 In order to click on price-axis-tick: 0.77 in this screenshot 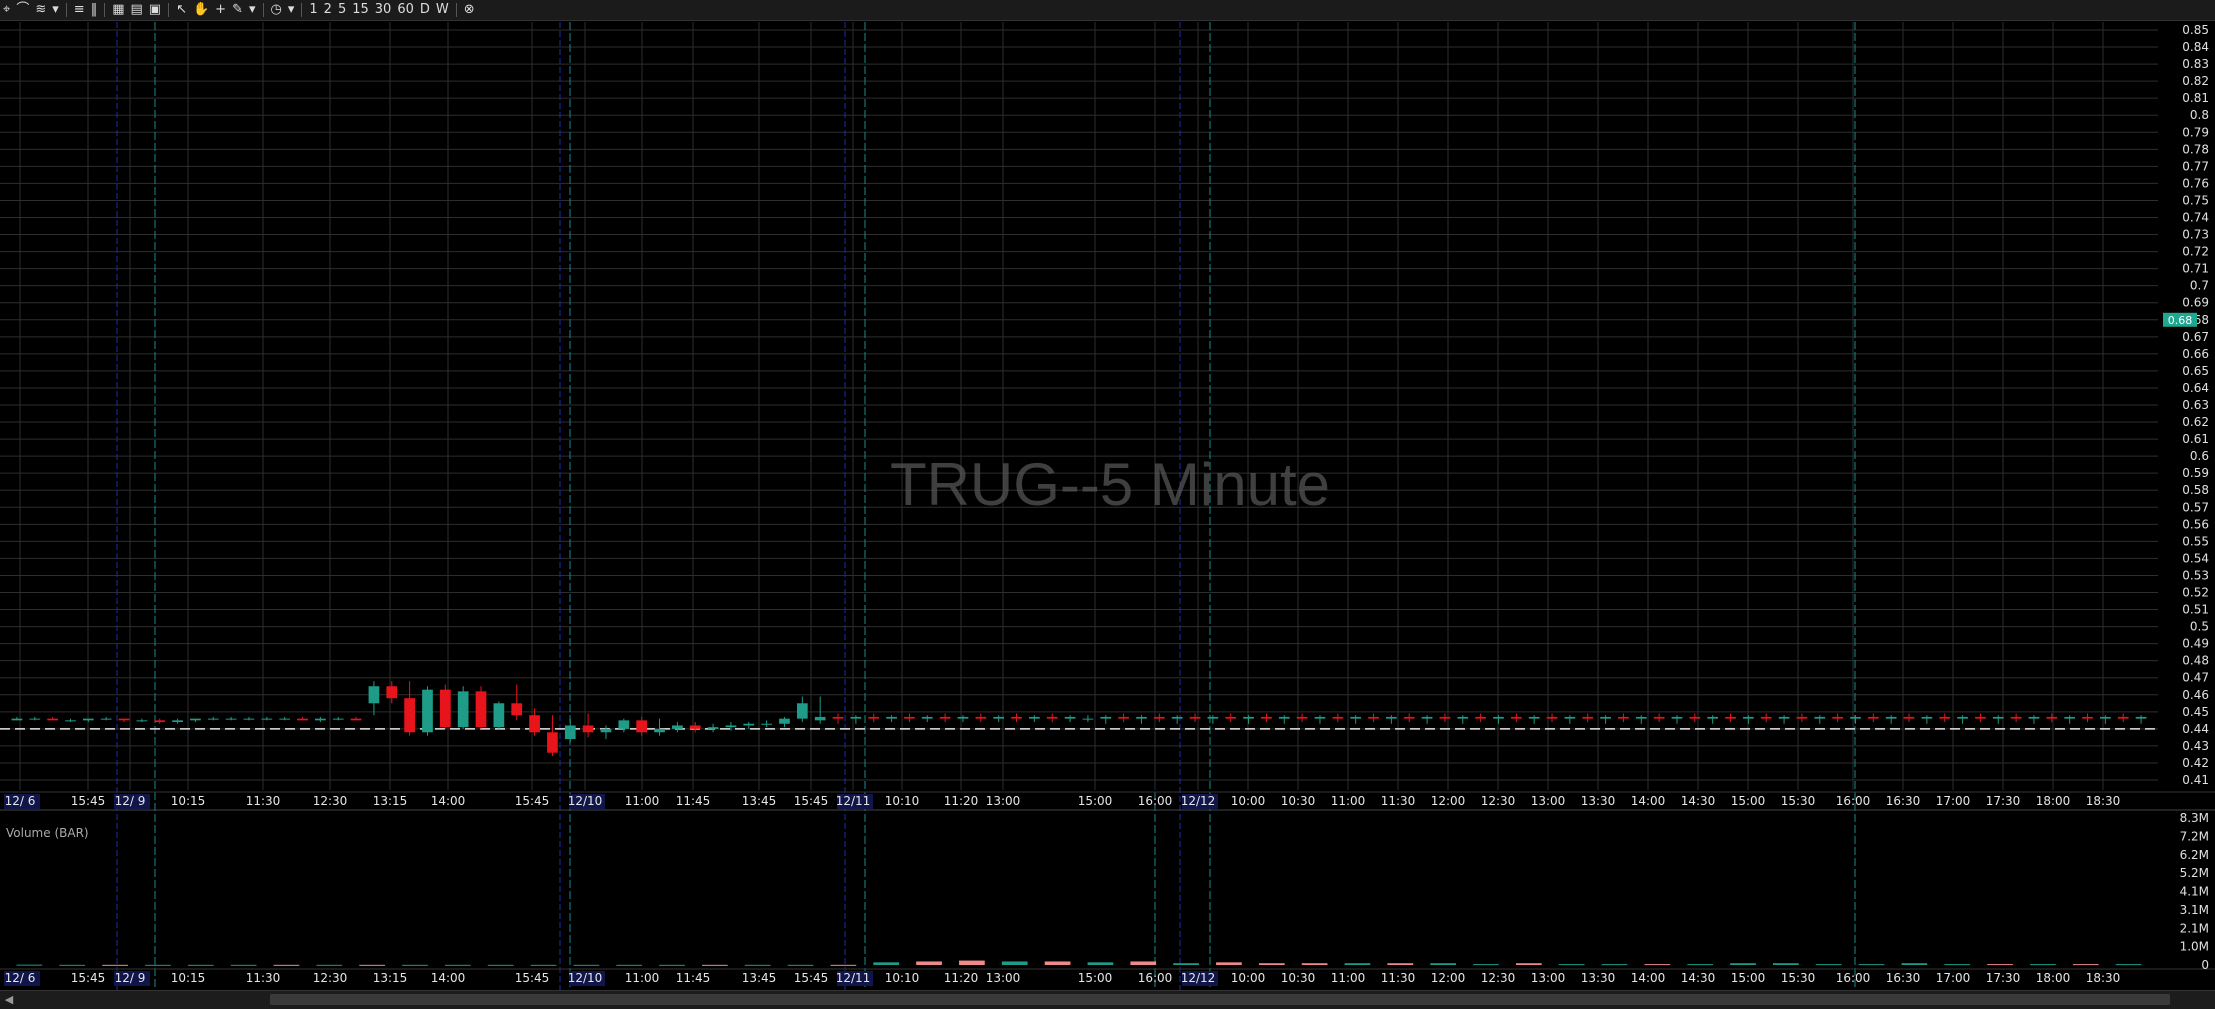, I will do `click(2195, 166)`.